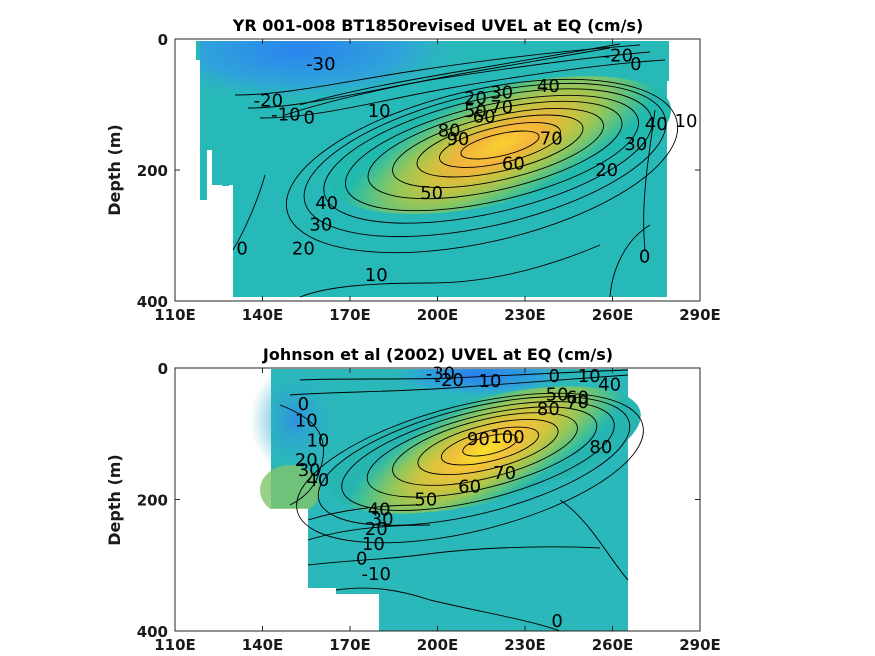  I want to click on panel-bottom-x-tick-labels: 110E 140E 170E 200E 230E 260E 290E, so click(437, 645).